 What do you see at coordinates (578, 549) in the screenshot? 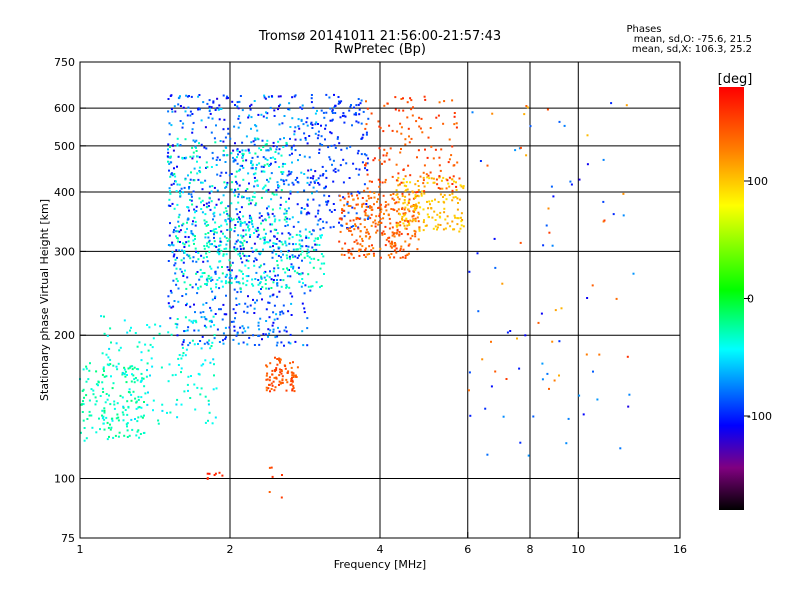
I see `x-tick-label: 10` at bounding box center [578, 549].